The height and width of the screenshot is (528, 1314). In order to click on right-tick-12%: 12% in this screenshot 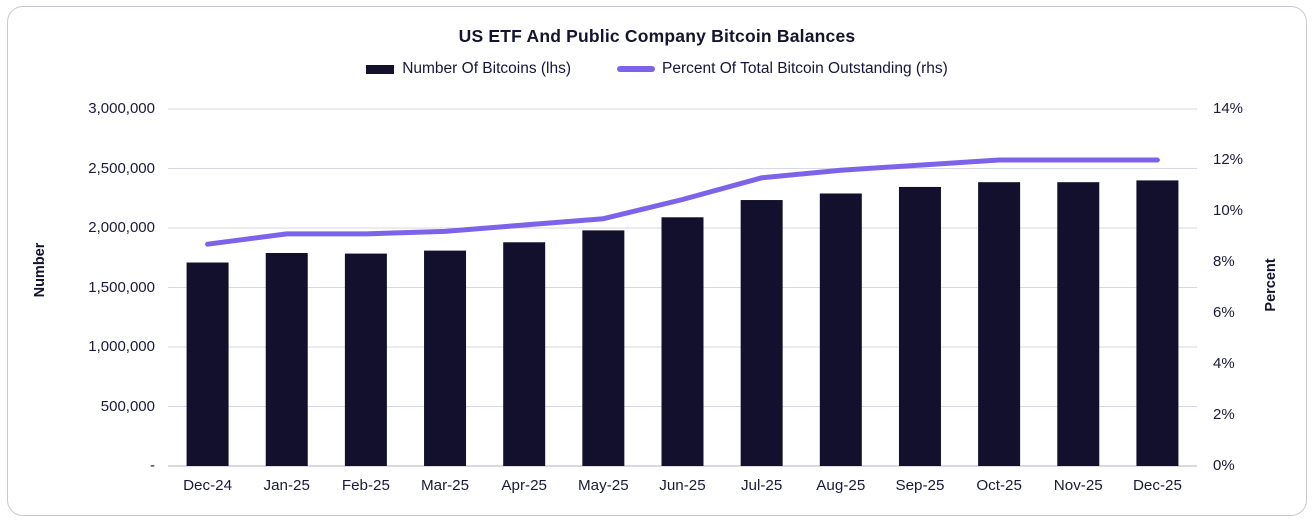, I will do `click(1228, 159)`.